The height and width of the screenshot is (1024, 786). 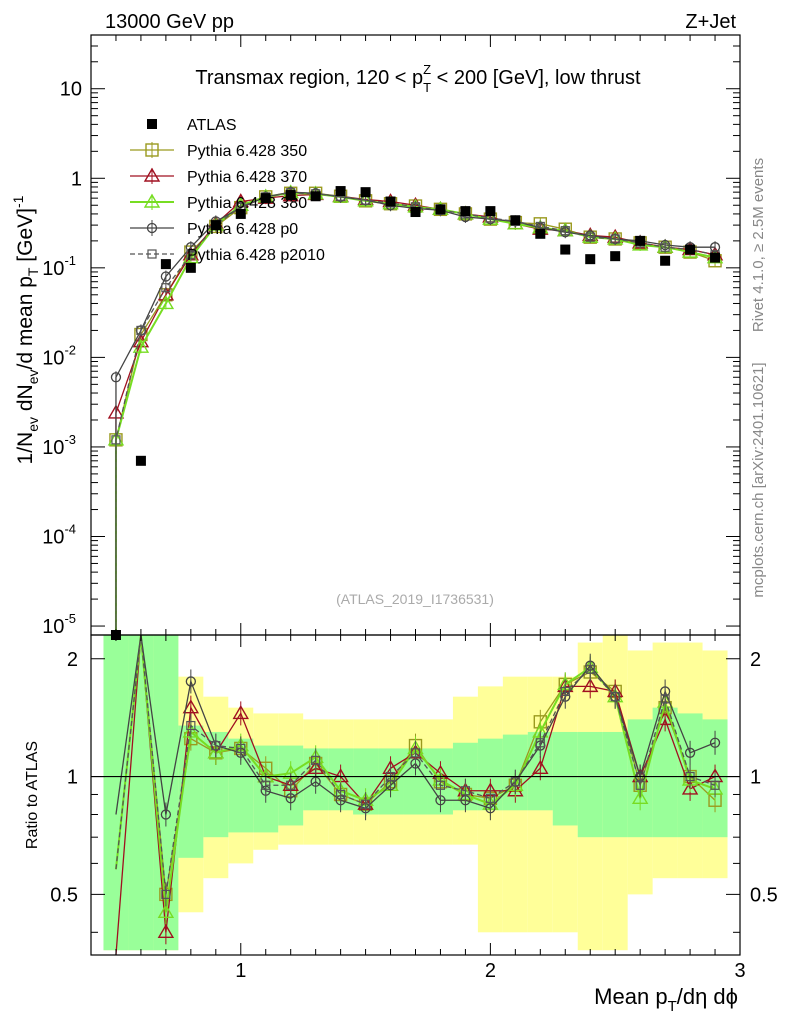 What do you see at coordinates (256, 255) in the screenshot?
I see `legend-label: Pythia 6.428 p2010` at bounding box center [256, 255].